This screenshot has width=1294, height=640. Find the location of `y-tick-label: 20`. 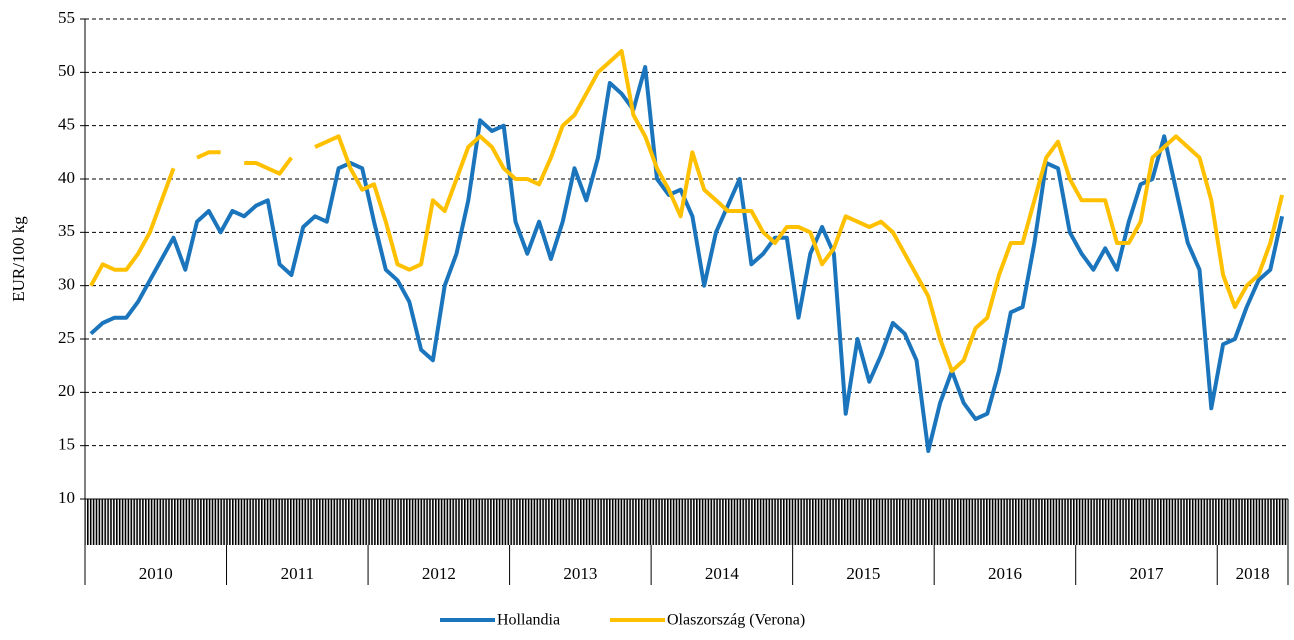

y-tick-label: 20 is located at coordinates (66, 390).